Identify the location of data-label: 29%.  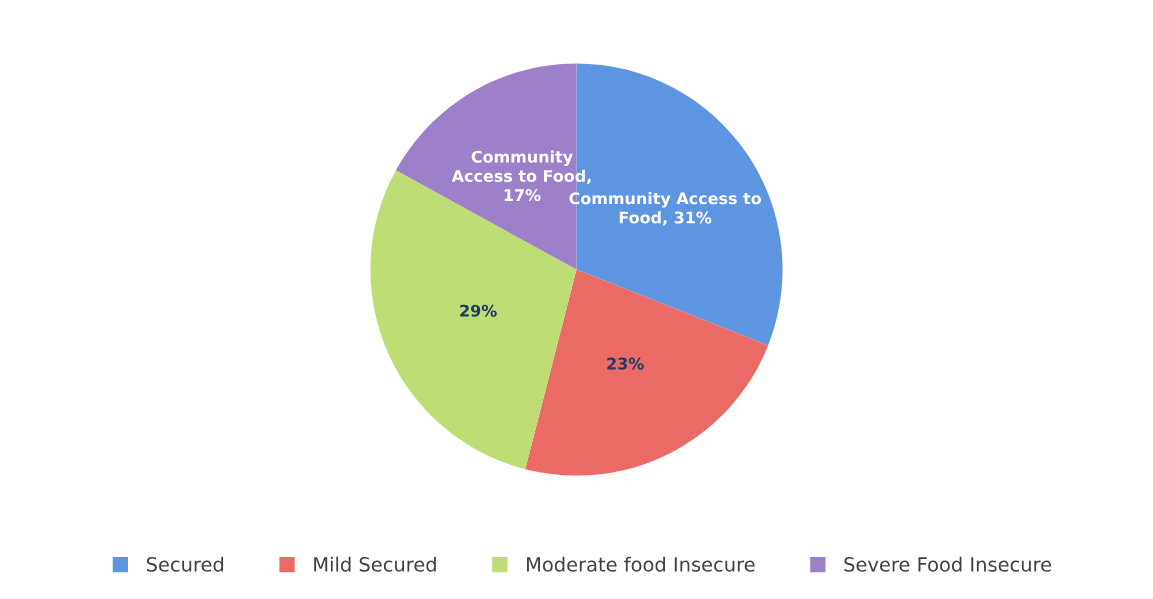
(478, 310).